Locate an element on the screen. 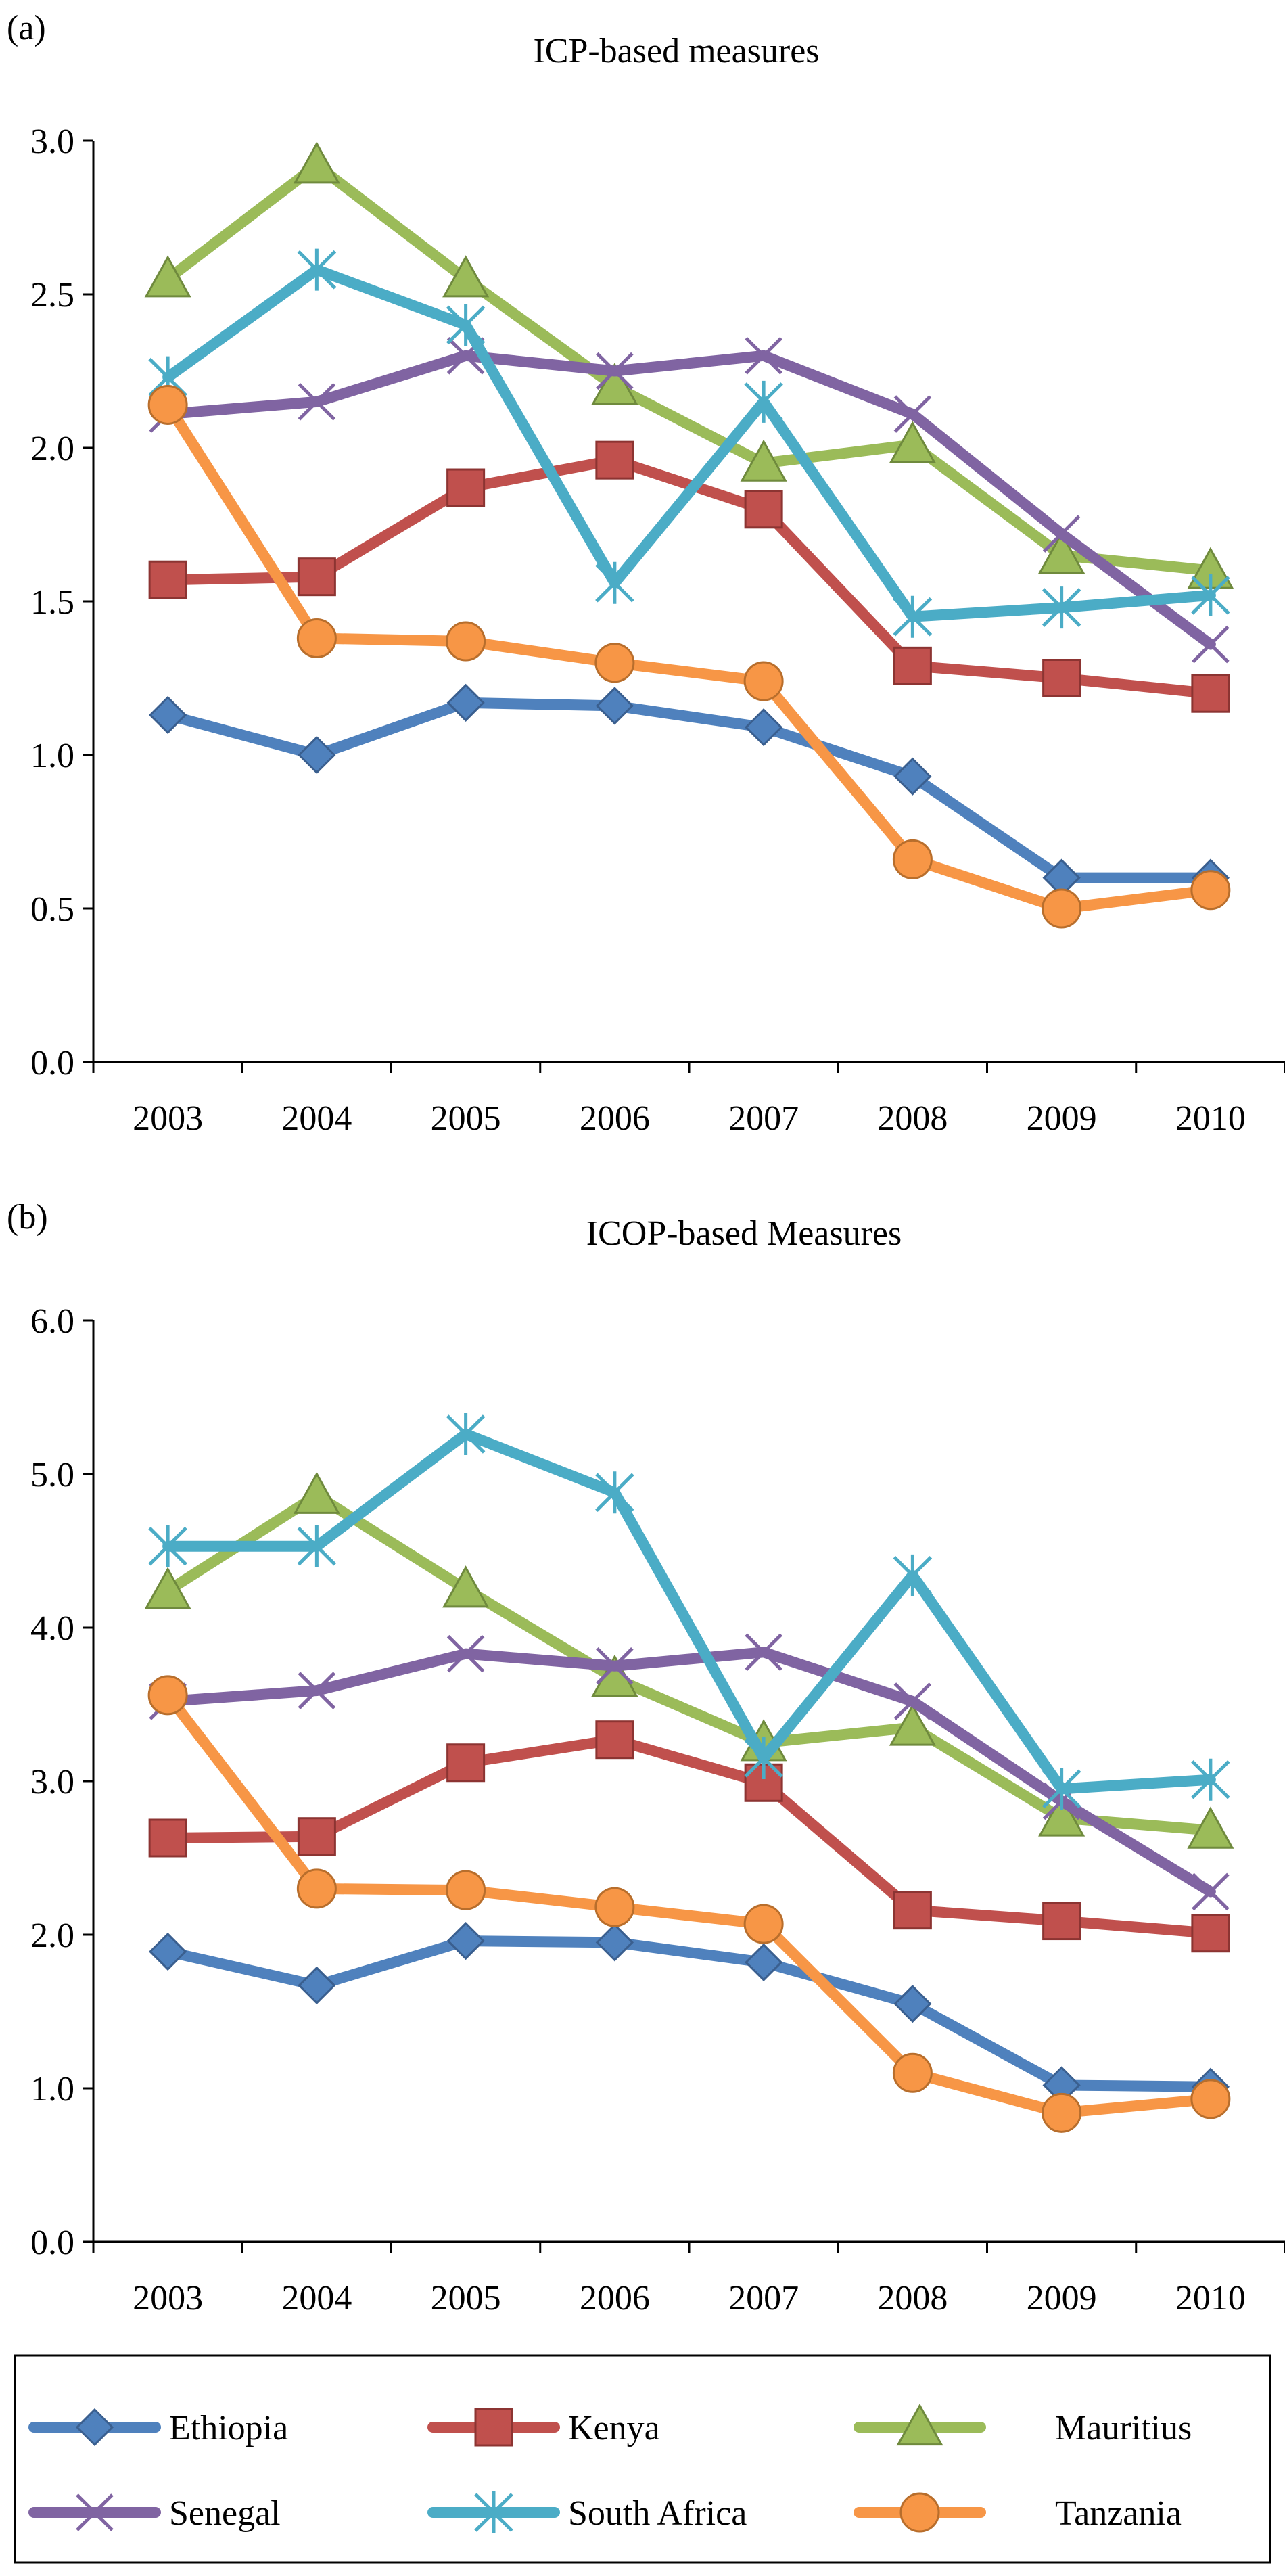 The height and width of the screenshot is (2576, 1285). diamond-icon is located at coordinates (94, 2427).